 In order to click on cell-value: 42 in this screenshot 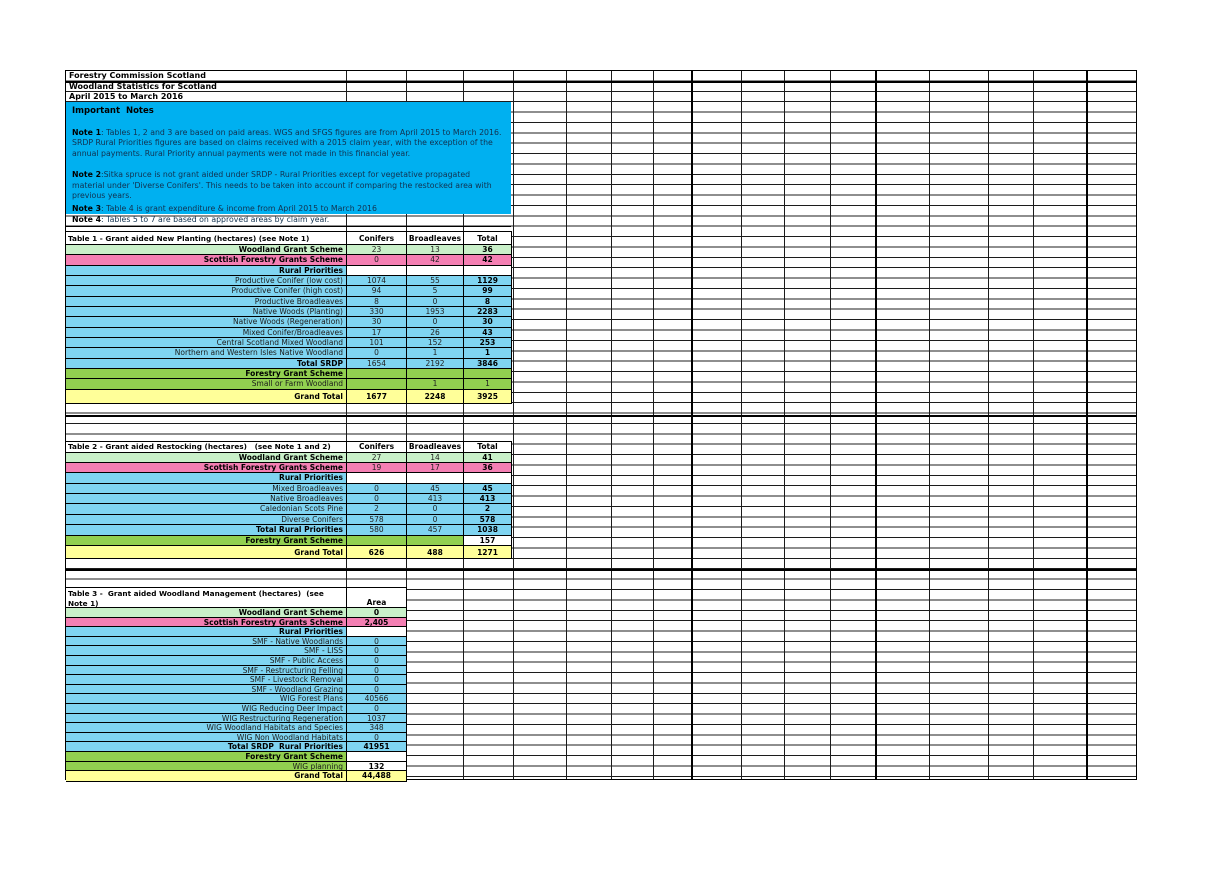, I will do `click(487, 260)`.